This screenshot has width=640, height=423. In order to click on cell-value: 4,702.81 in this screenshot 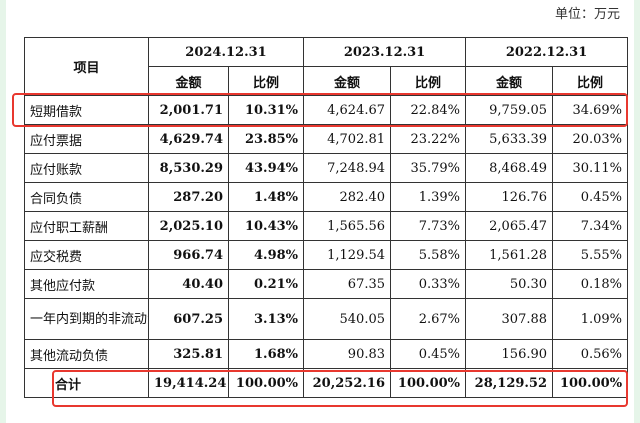, I will do `click(347, 139)`.